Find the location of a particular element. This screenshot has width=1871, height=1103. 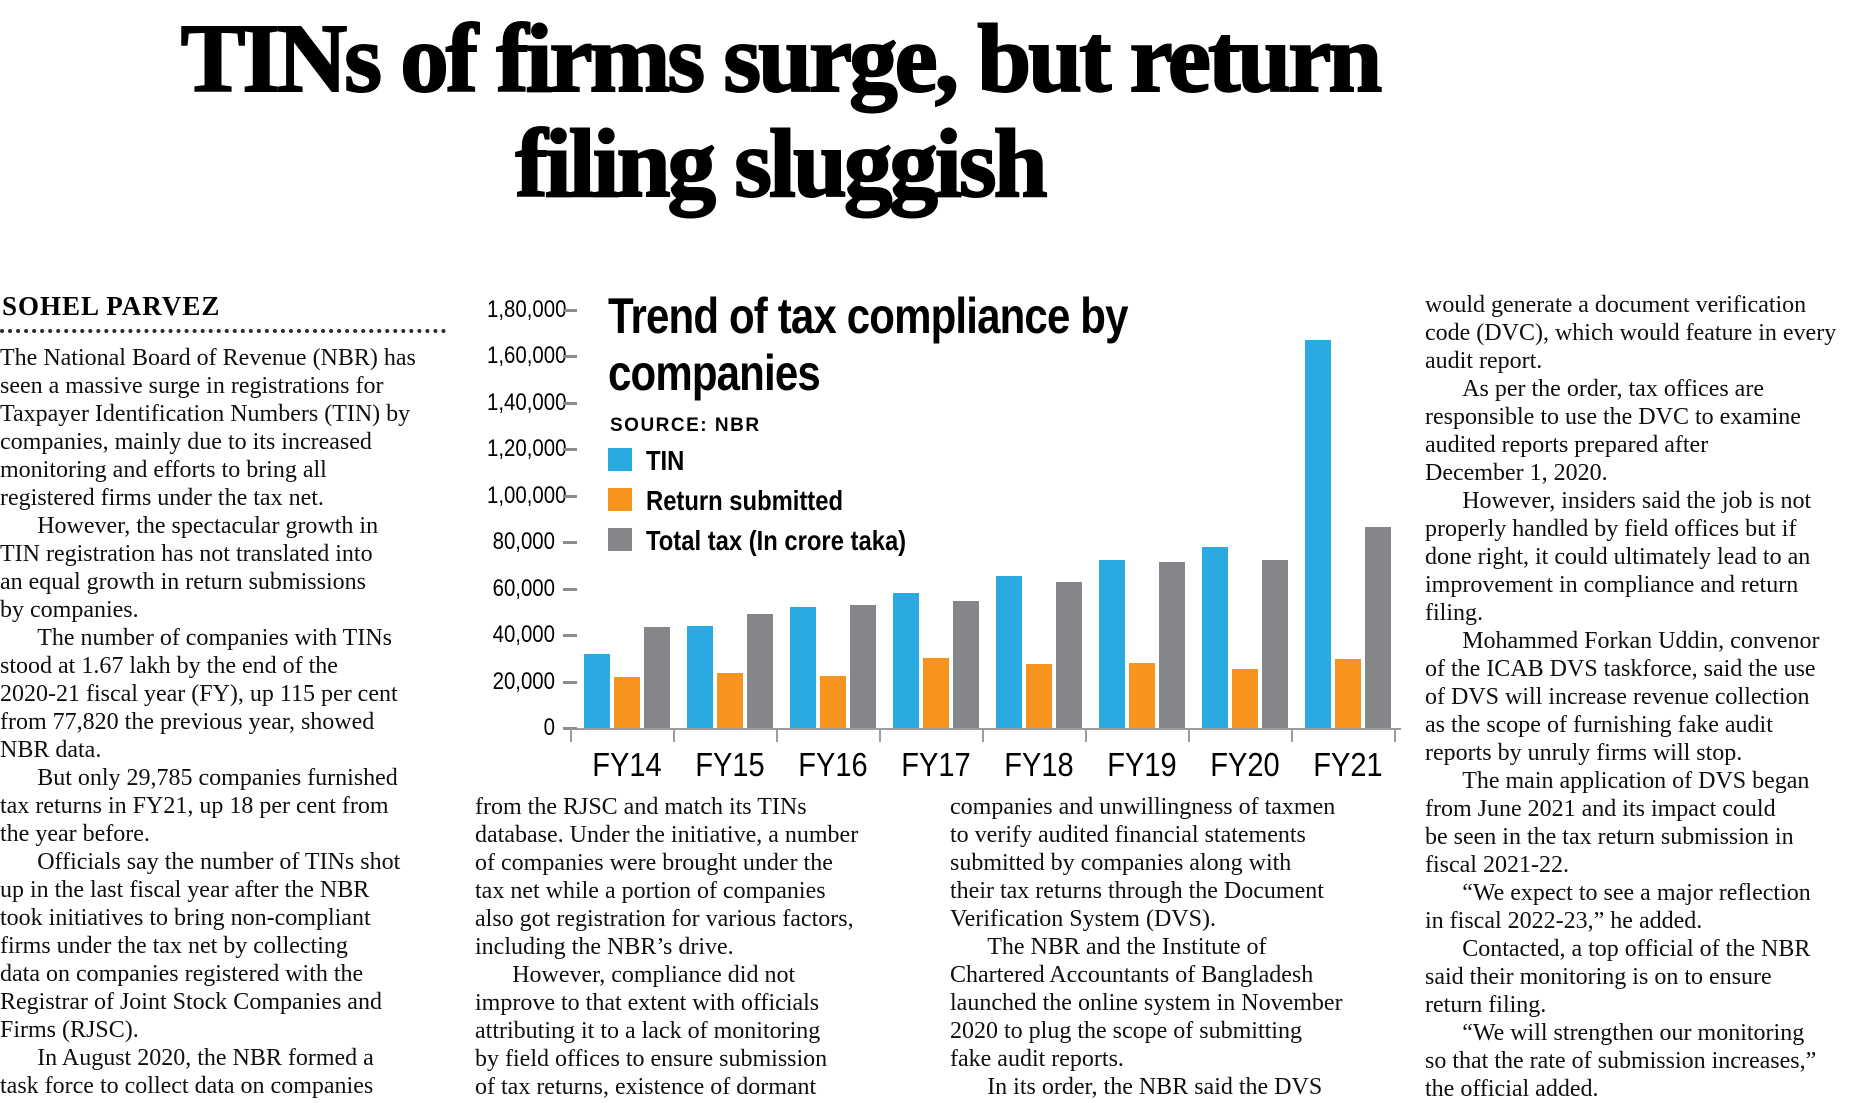

y-axis-tick-label: 0 is located at coordinates (549, 727).